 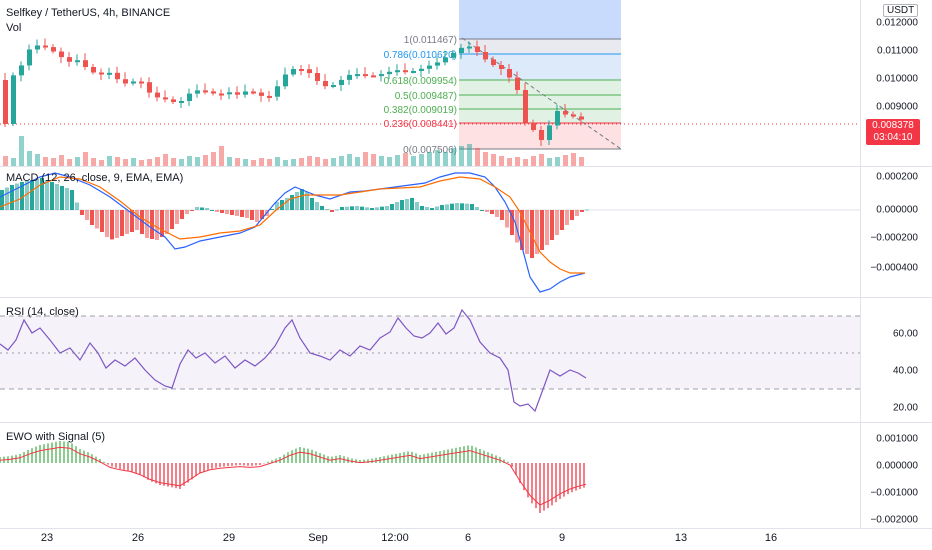 What do you see at coordinates (540, 19) in the screenshot?
I see `fib-extension-zone` at bounding box center [540, 19].